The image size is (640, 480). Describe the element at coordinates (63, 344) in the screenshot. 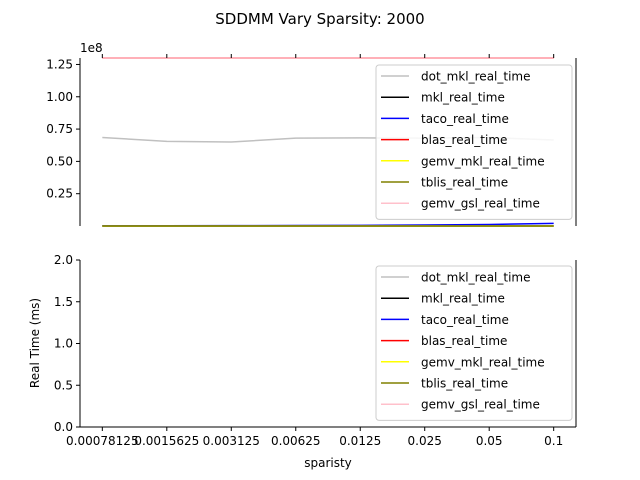

I see `bottom-y-tick-label: 1.0` at that location.